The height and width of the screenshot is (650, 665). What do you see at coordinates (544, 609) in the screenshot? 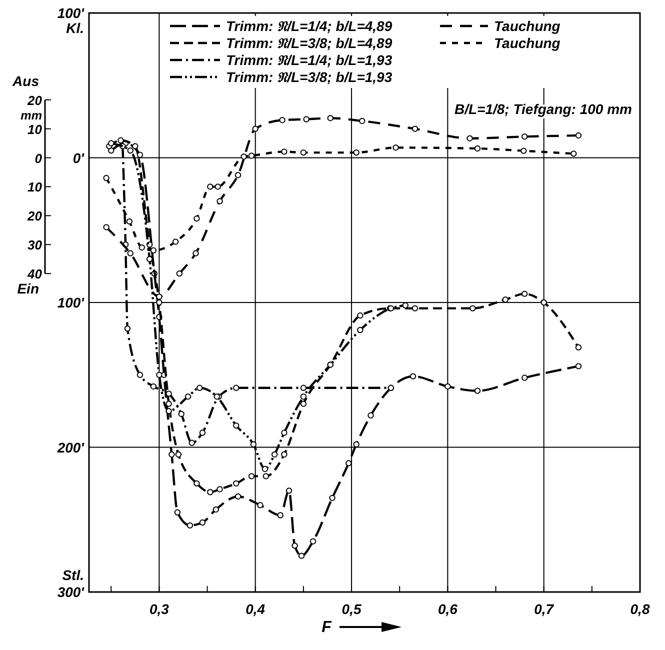
I see `x-tick-label: 0,7` at bounding box center [544, 609].